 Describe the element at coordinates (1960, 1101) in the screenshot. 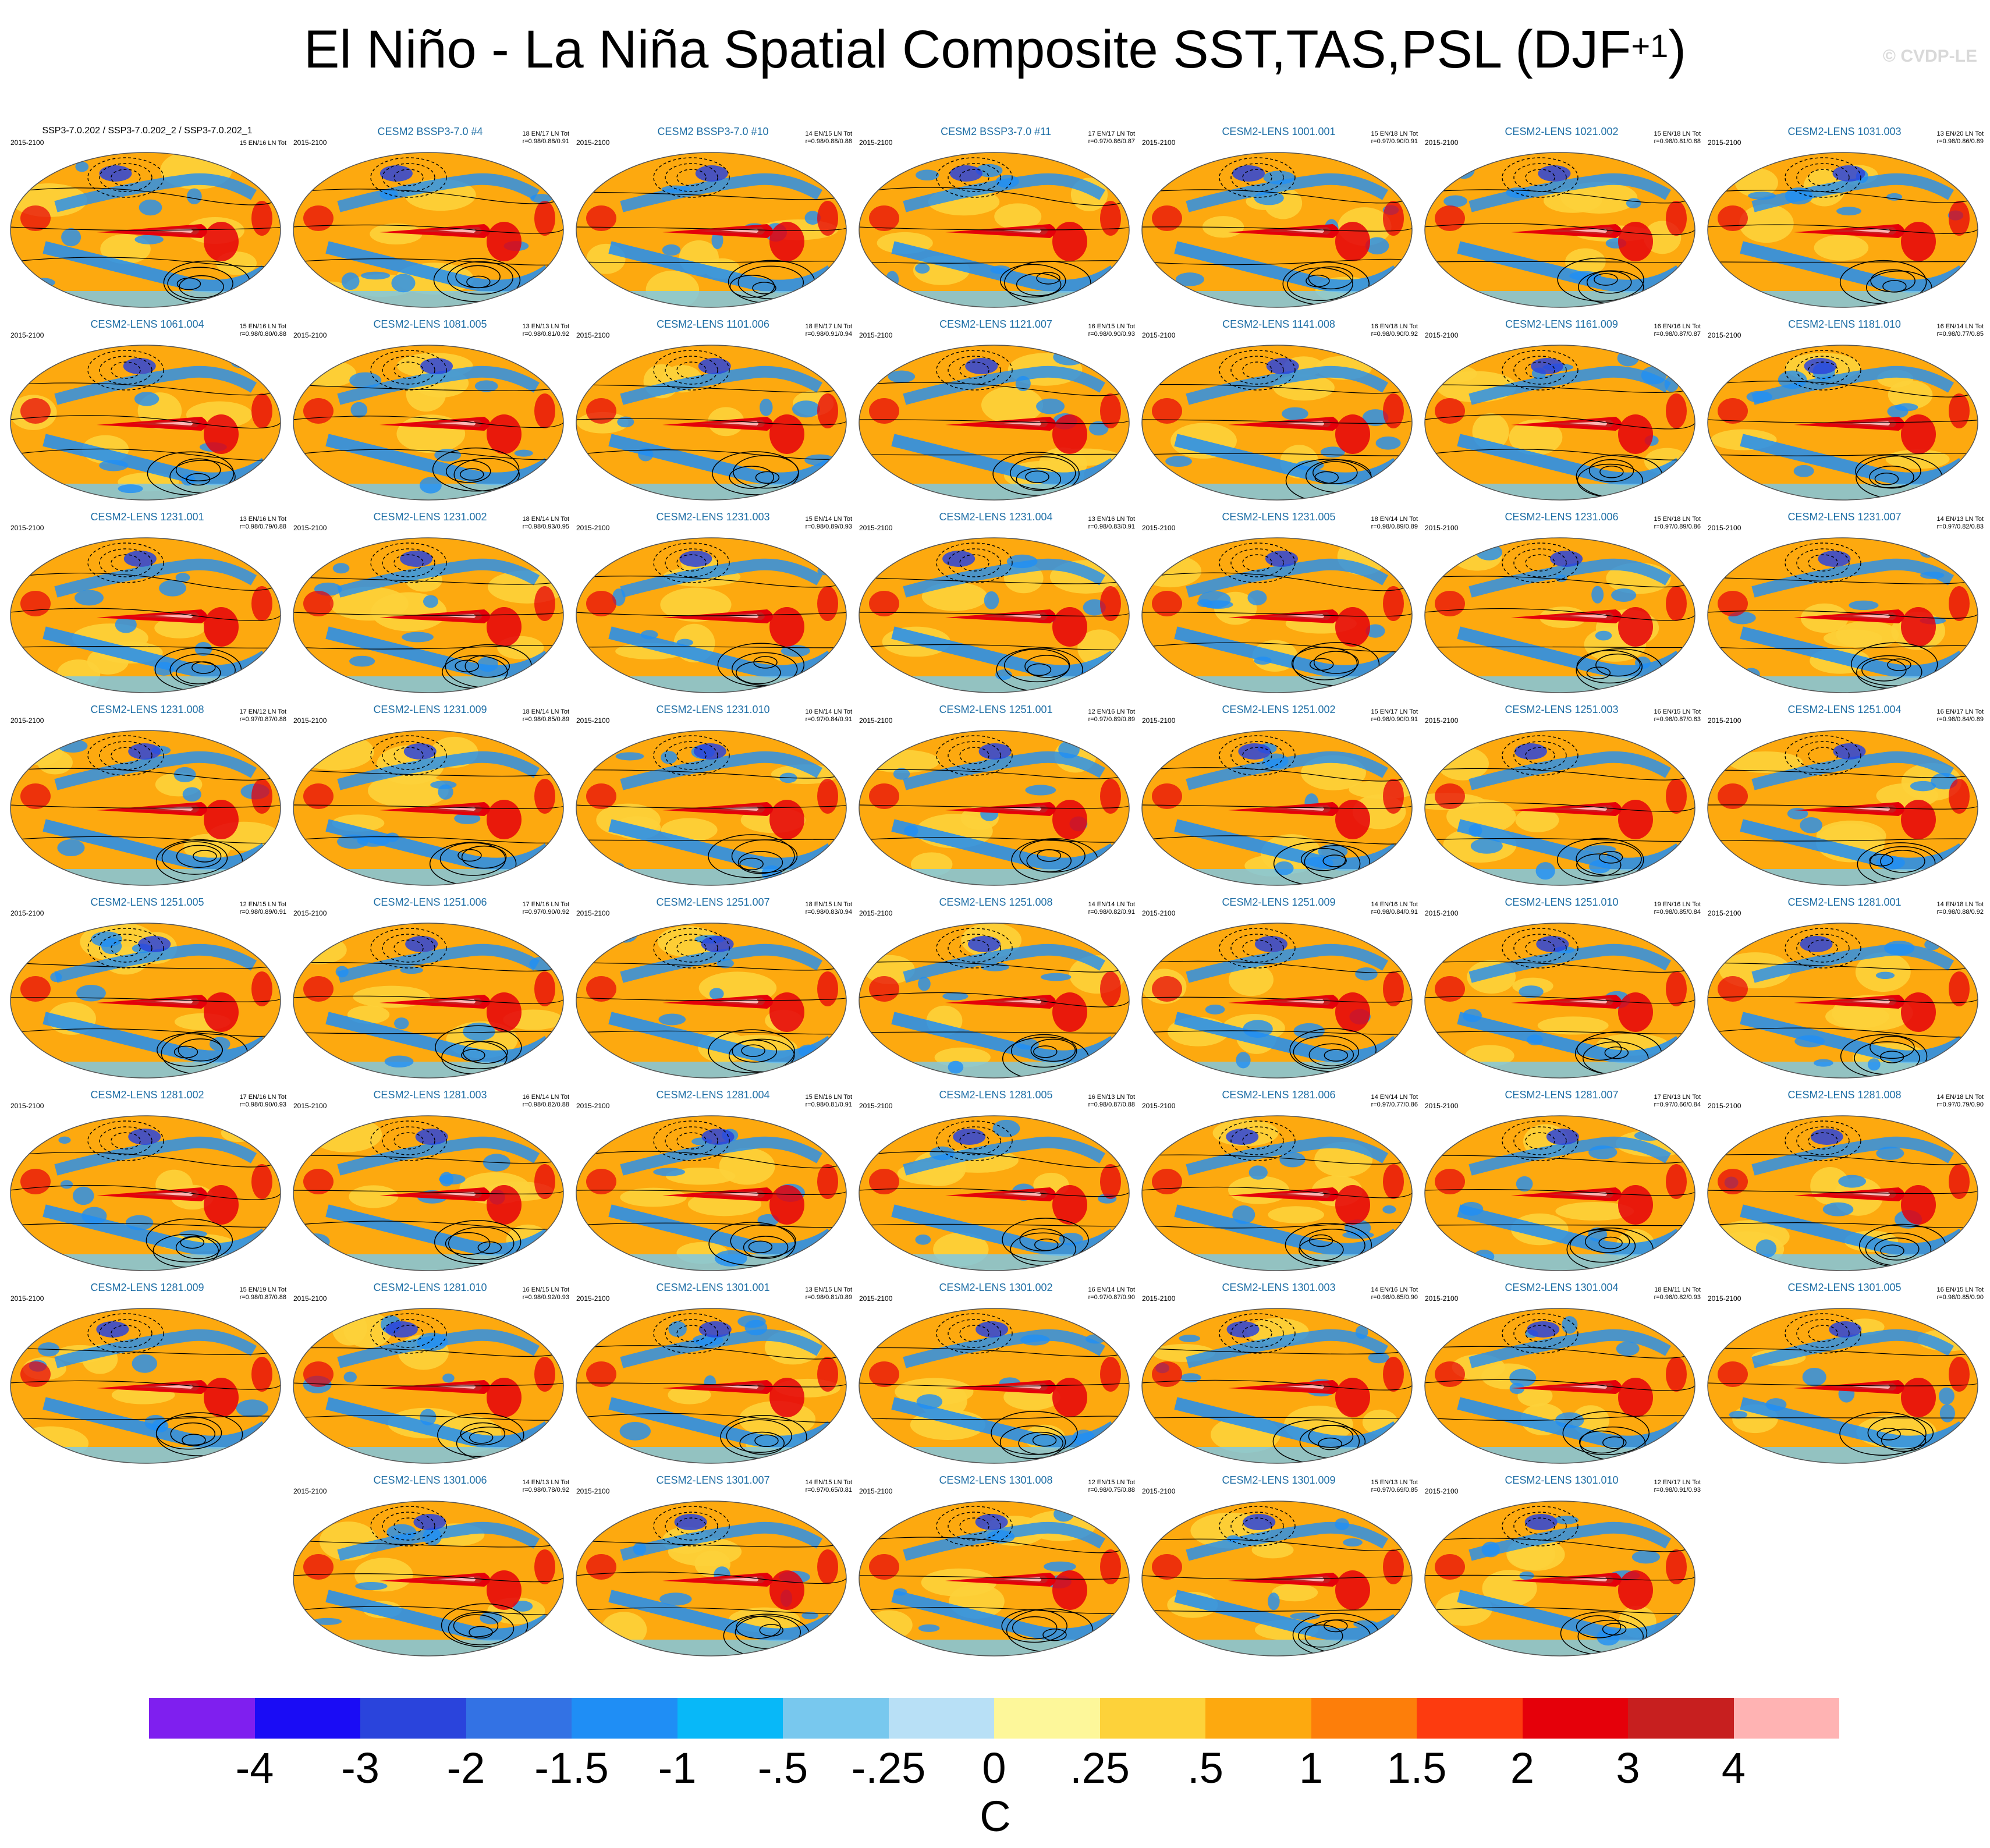

I see `panel-stats: 14 EN/18 LN Tot r=0.97/0.79/0.90` at that location.